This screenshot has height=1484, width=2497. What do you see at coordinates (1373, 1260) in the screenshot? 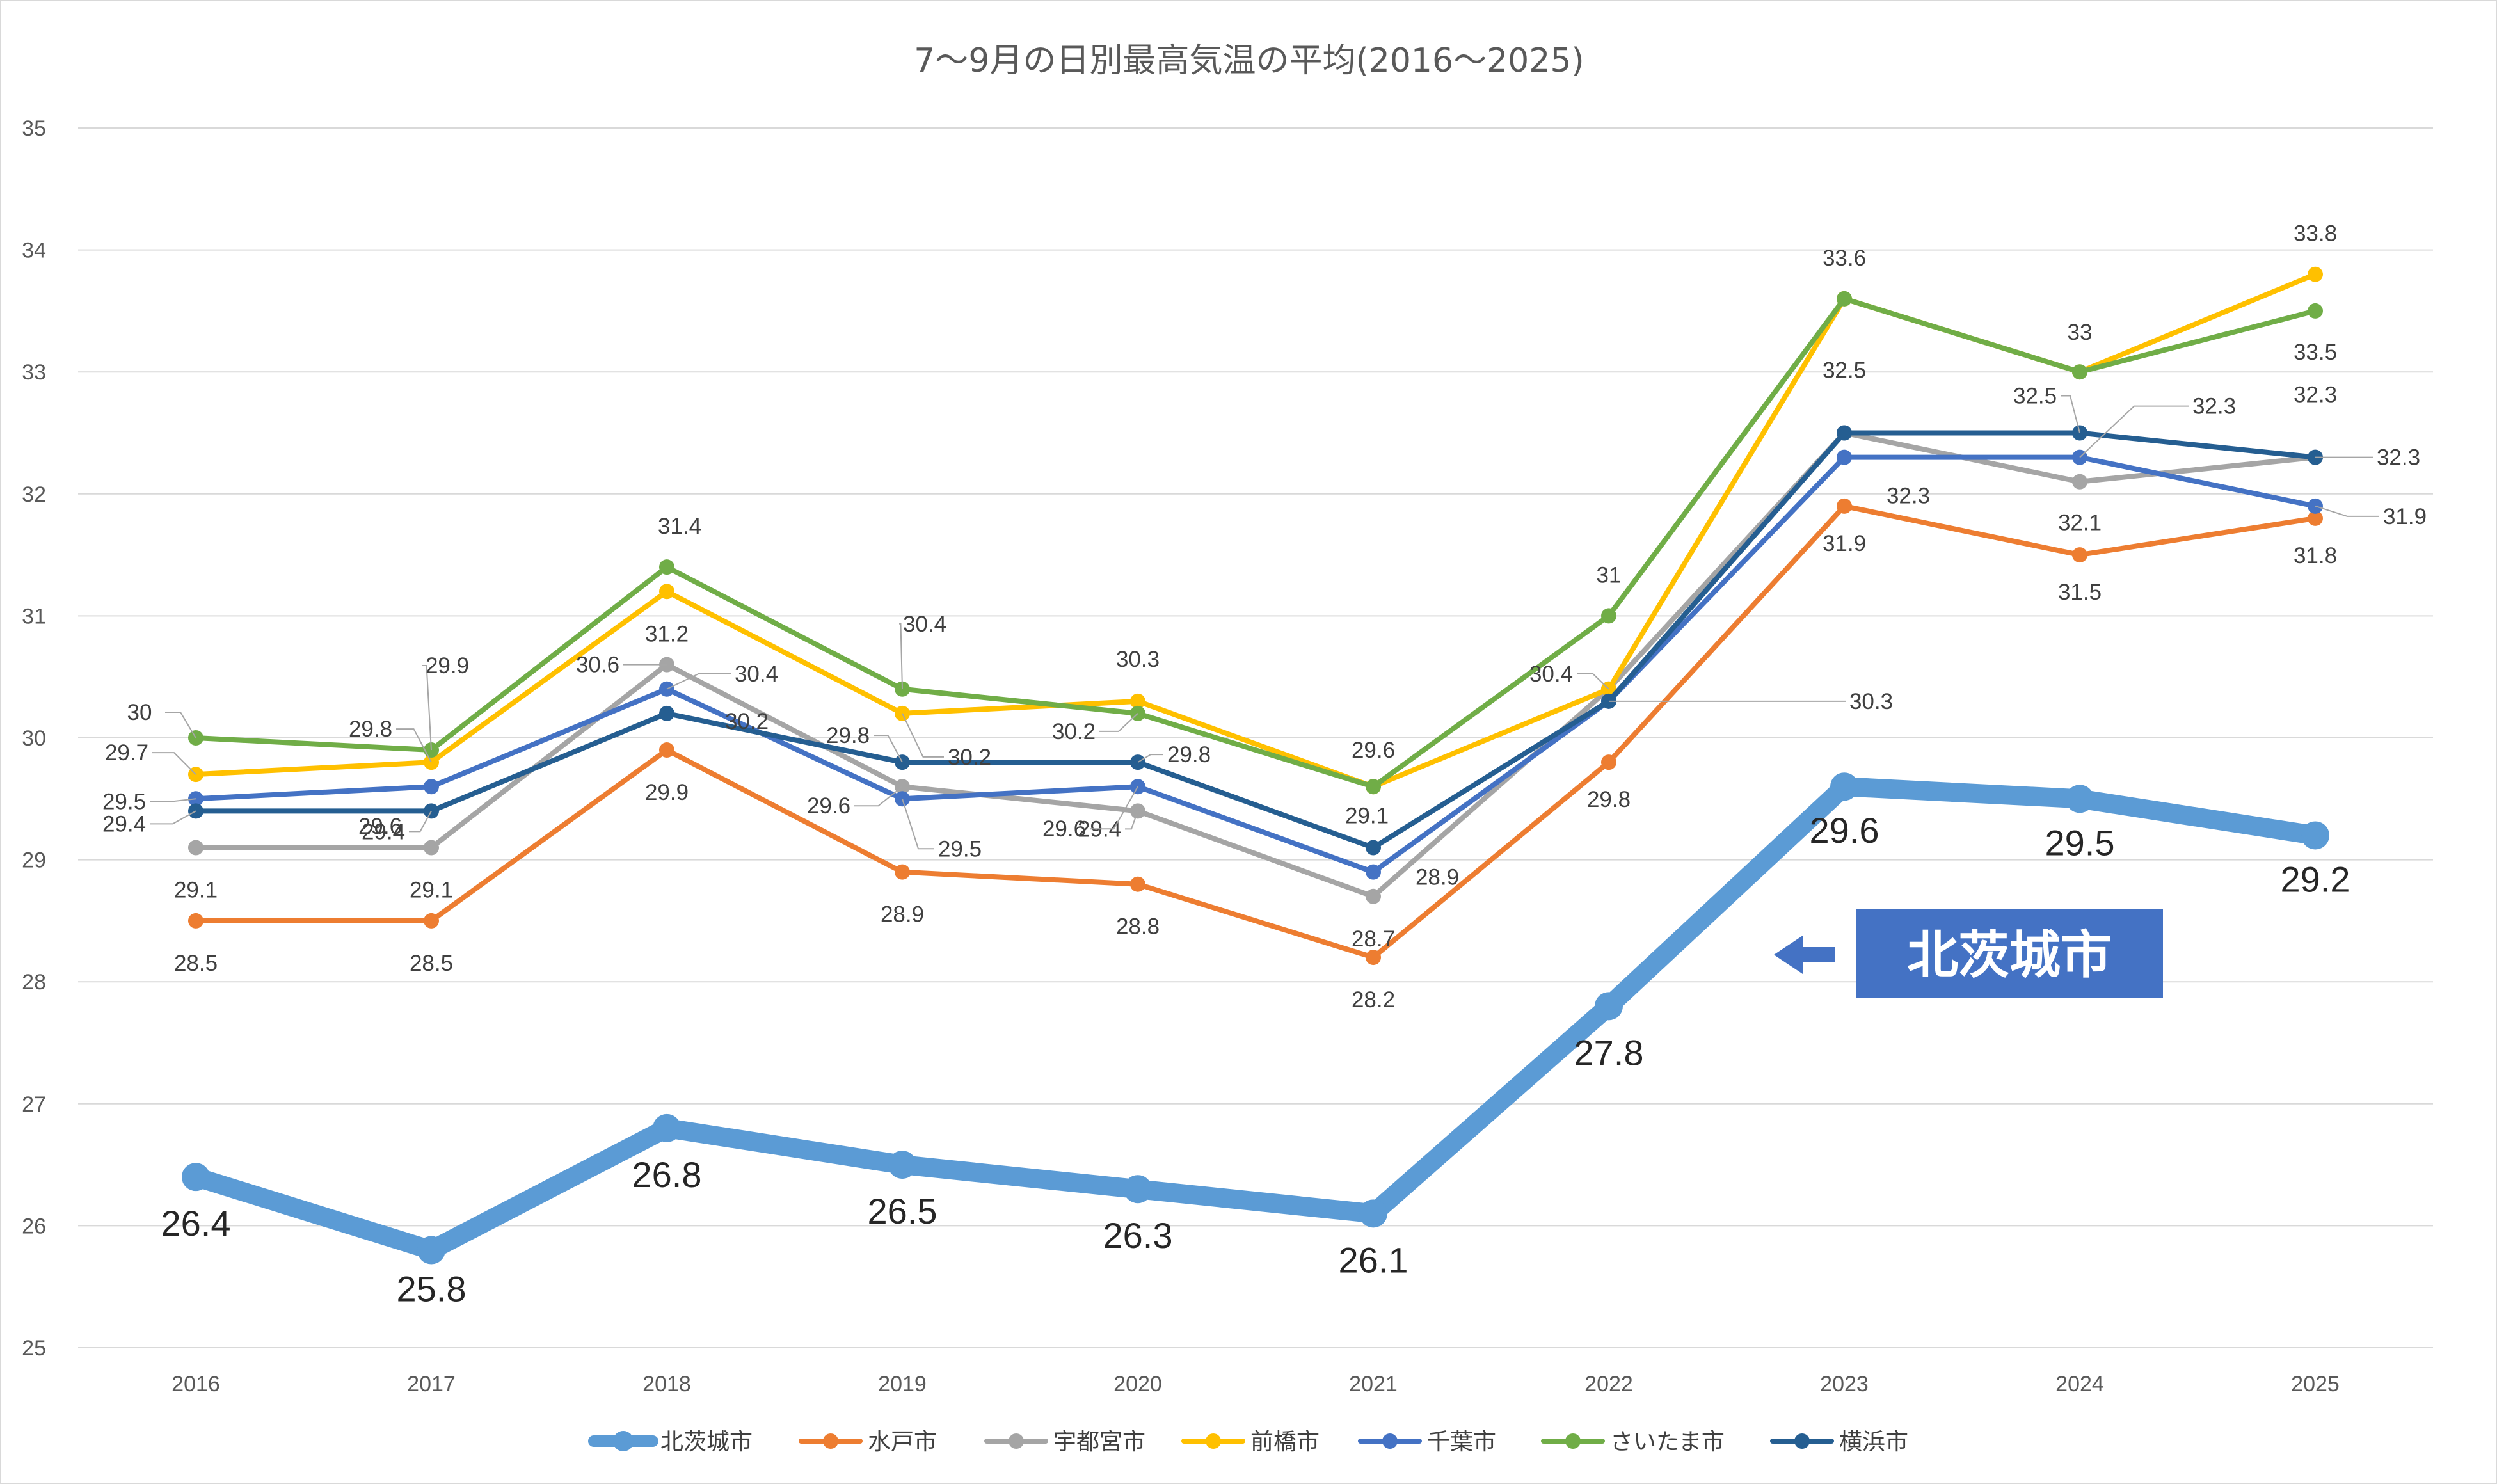
I see `data-label: 26.1` at bounding box center [1373, 1260].